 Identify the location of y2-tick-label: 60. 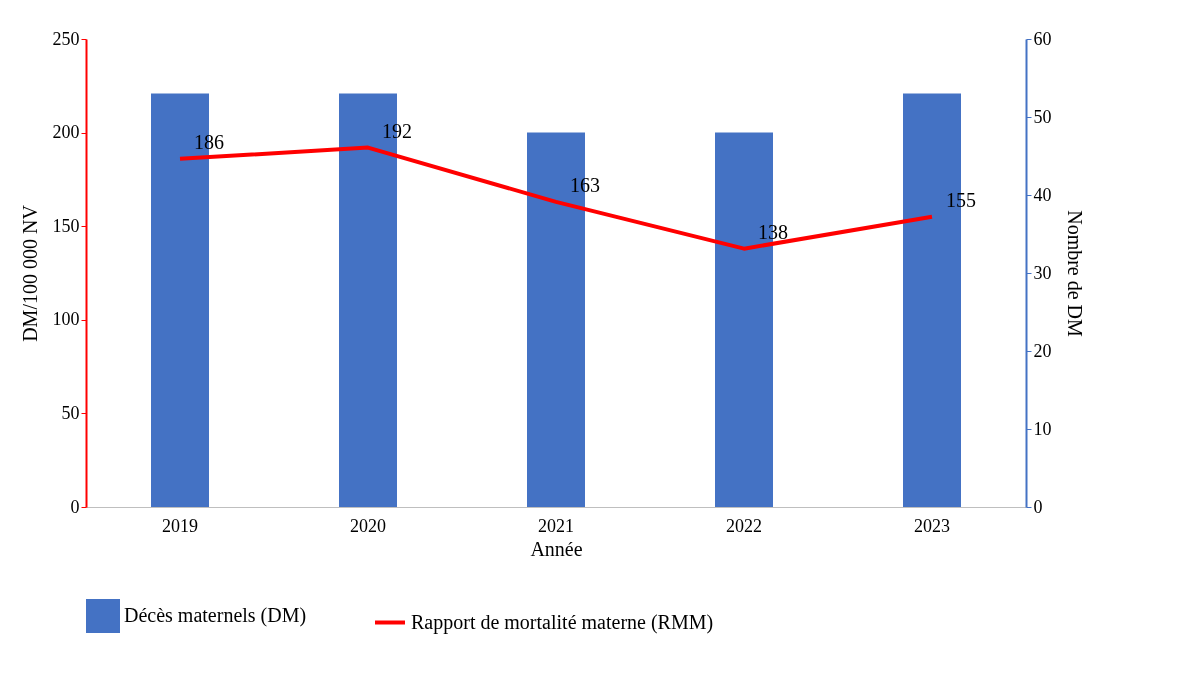
(1042, 38).